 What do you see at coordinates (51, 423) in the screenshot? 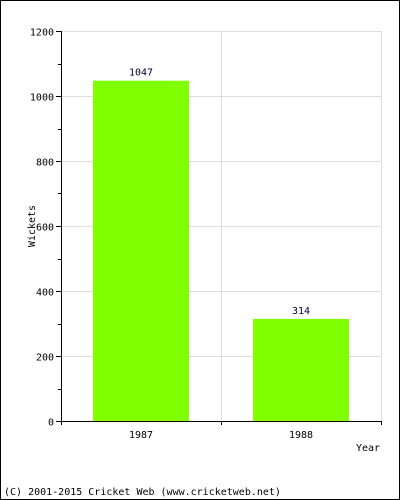
I see `y-tick-label: 0` at bounding box center [51, 423].